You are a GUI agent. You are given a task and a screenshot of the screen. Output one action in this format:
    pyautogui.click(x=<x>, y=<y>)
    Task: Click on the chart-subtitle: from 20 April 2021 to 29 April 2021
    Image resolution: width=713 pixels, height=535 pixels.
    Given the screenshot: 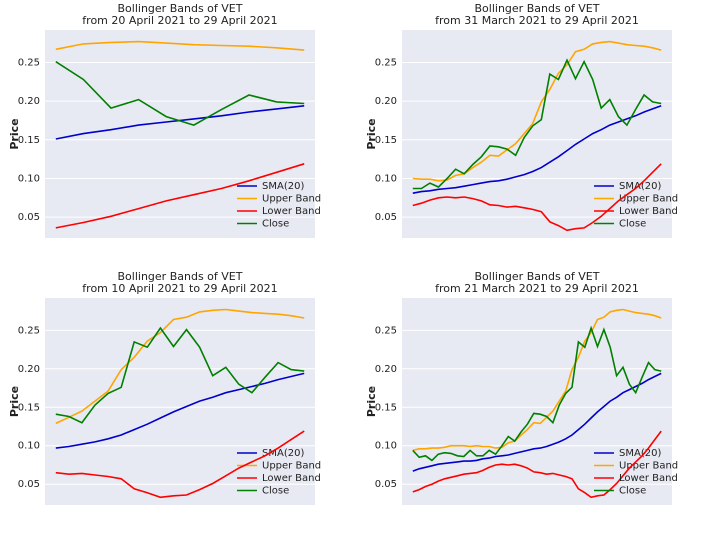 What is the action you would take?
    pyautogui.click(x=179, y=20)
    